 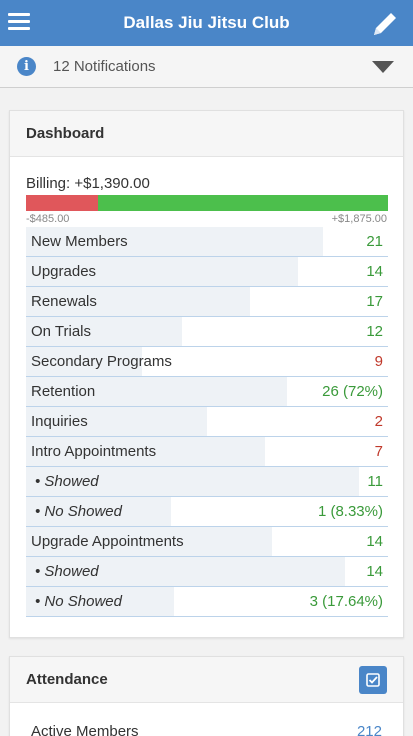 I want to click on stat-row-value: 7, so click(x=378, y=451).